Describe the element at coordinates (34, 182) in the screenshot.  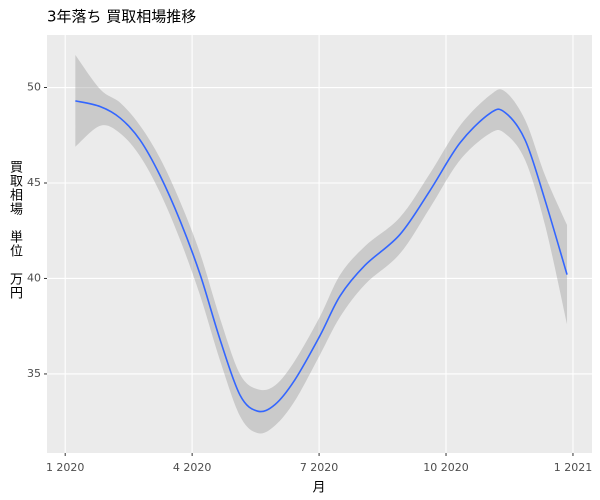
I see `y-tick-label: 45` at that location.